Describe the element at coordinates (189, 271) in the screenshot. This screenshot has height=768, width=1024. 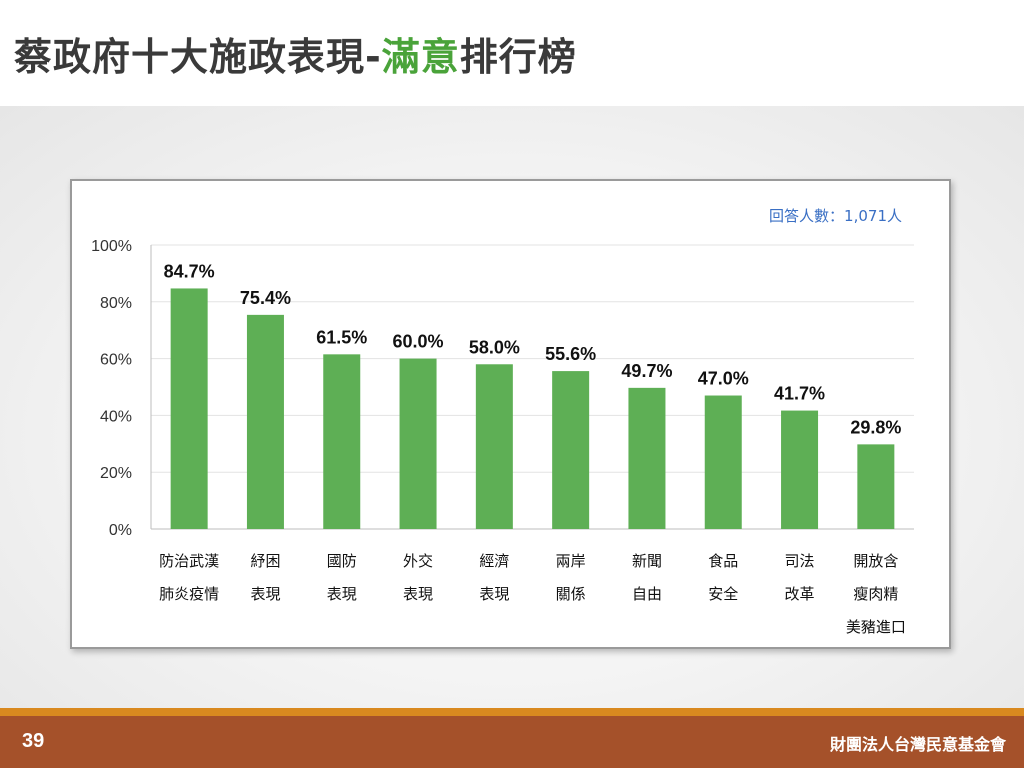
I see `data-label: 84.7%` at that location.